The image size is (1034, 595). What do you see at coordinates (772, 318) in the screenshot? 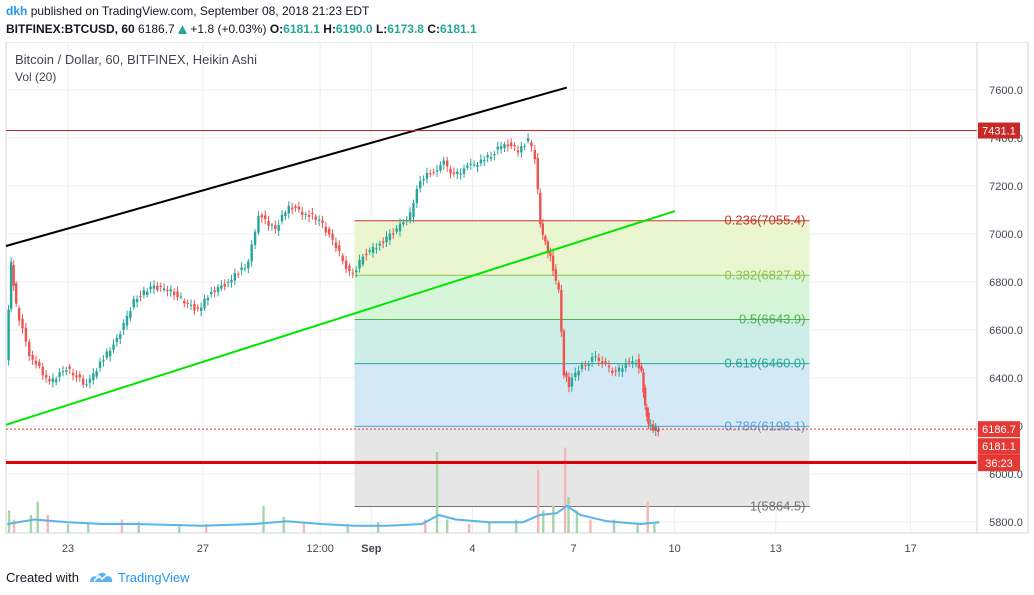
I see `fib-level-label: 0.5(6643.9)` at bounding box center [772, 318].